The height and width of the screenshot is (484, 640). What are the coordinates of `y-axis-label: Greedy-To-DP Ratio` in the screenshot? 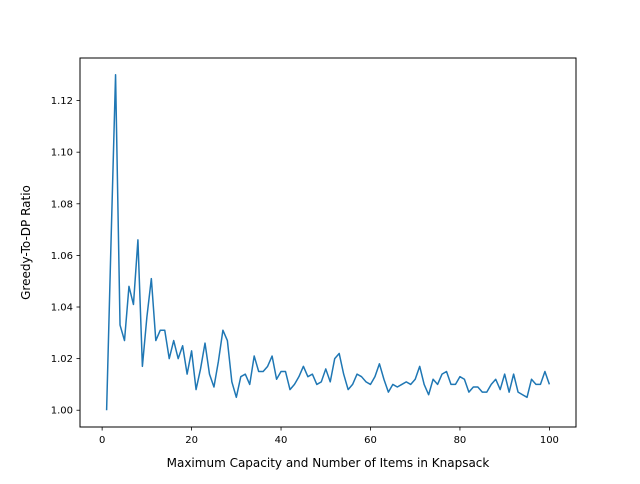 It's located at (26, 242).